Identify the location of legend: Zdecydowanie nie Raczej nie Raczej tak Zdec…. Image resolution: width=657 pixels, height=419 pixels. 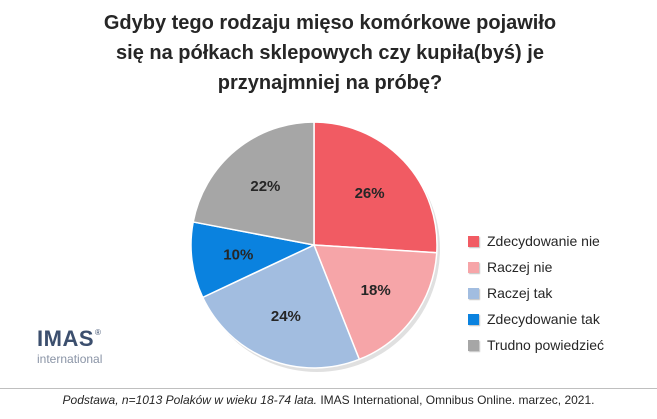
(536, 293).